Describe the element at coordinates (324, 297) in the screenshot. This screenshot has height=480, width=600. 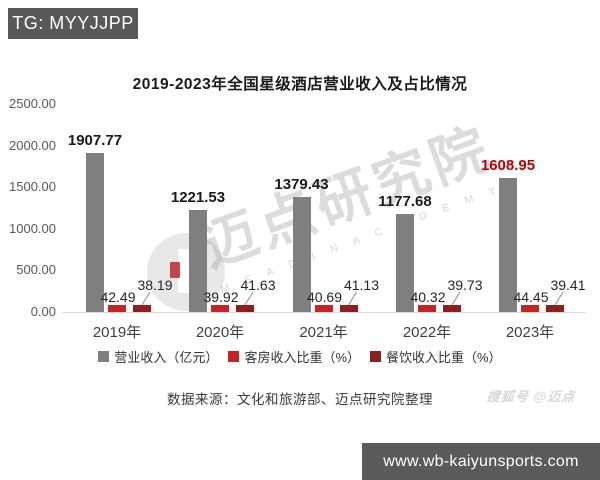
I see `value-label-room-share-2021年: 40.69` at that location.